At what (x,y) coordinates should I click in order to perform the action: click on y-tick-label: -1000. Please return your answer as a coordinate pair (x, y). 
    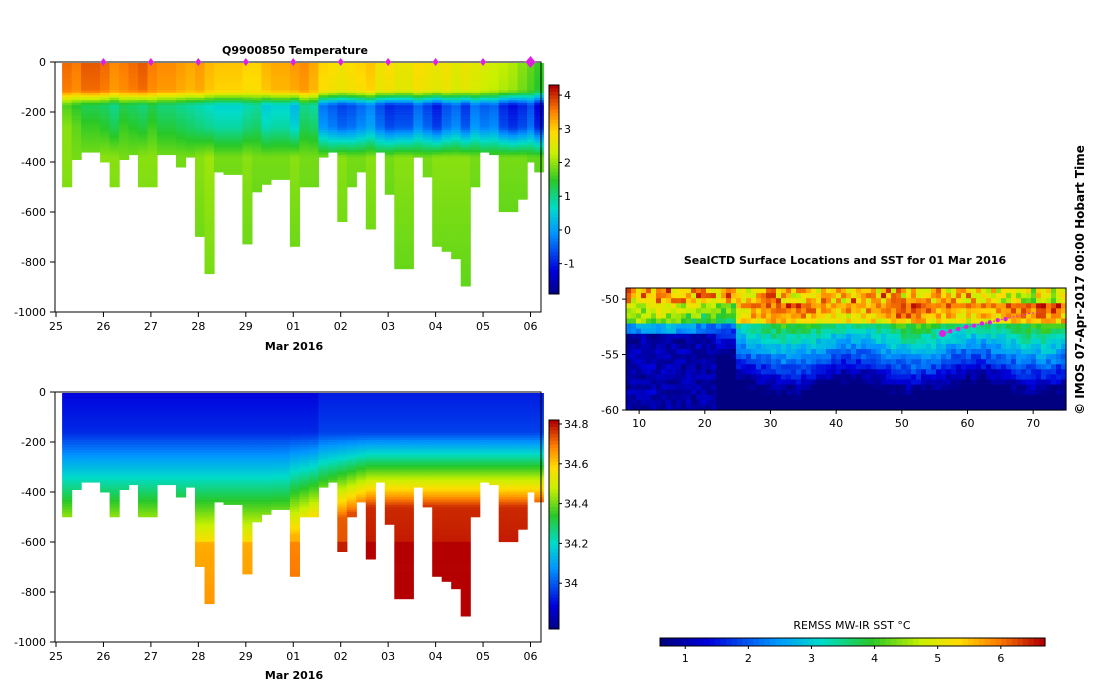
    Looking at the image, I should click on (30, 312).